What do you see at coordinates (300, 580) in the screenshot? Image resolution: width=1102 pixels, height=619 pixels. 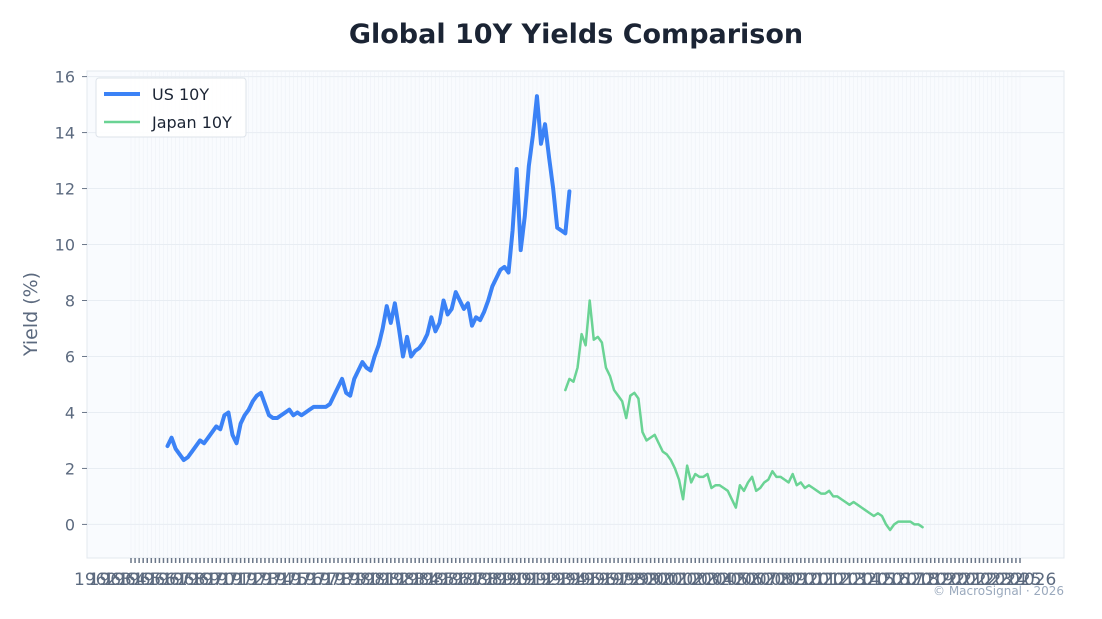 I see `x-tick-label: 1976` at bounding box center [300, 580].